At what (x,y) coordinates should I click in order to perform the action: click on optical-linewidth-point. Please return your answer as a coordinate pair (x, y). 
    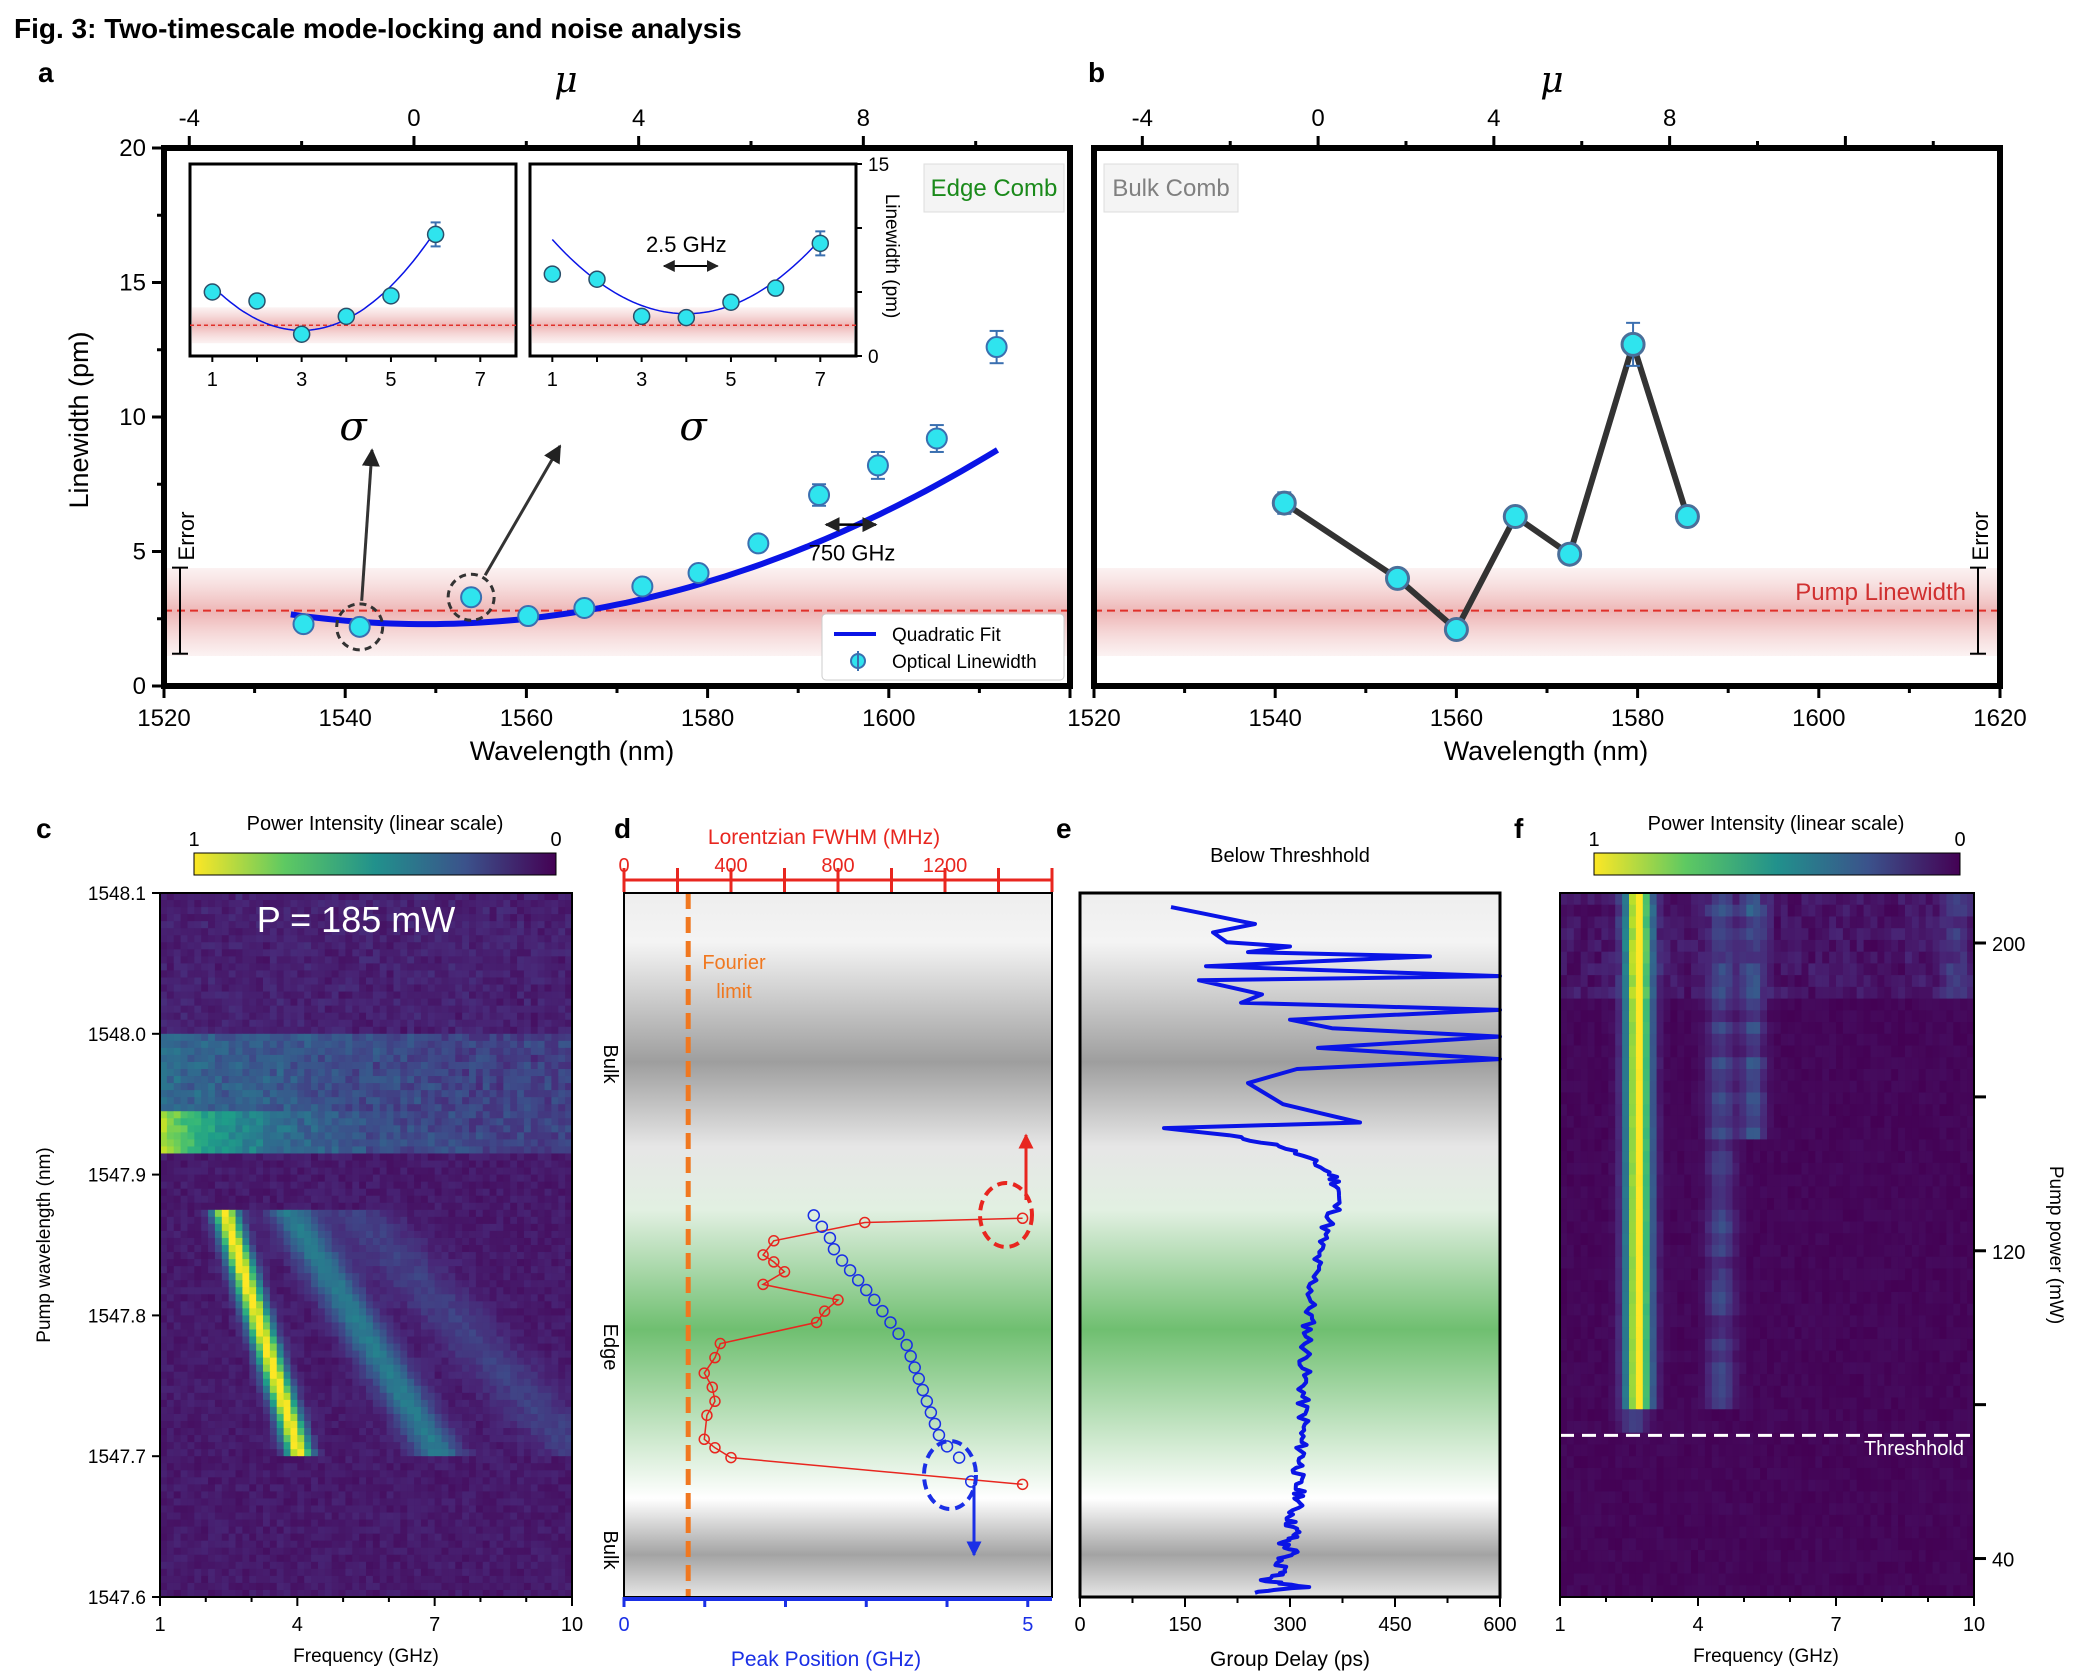
    Looking at the image, I should click on (359, 626).